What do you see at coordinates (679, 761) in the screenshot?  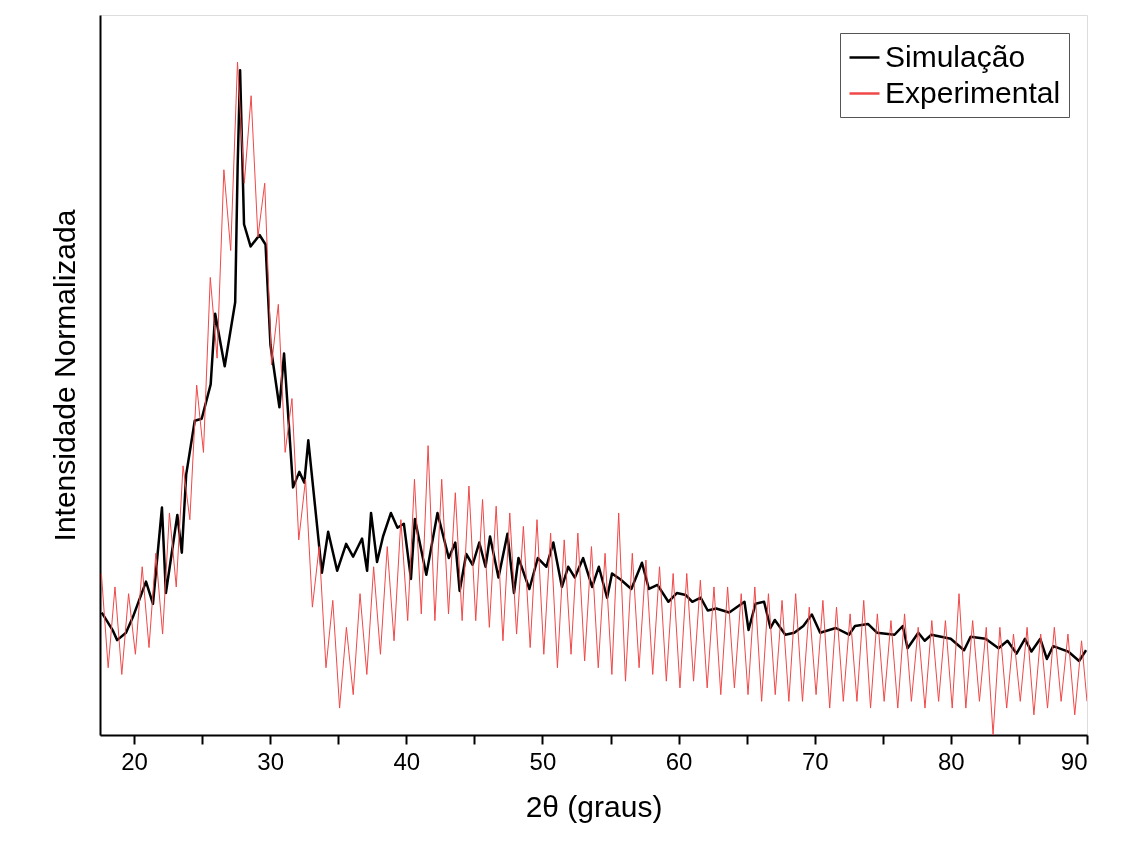 I see `x-tick-label: 60` at bounding box center [679, 761].